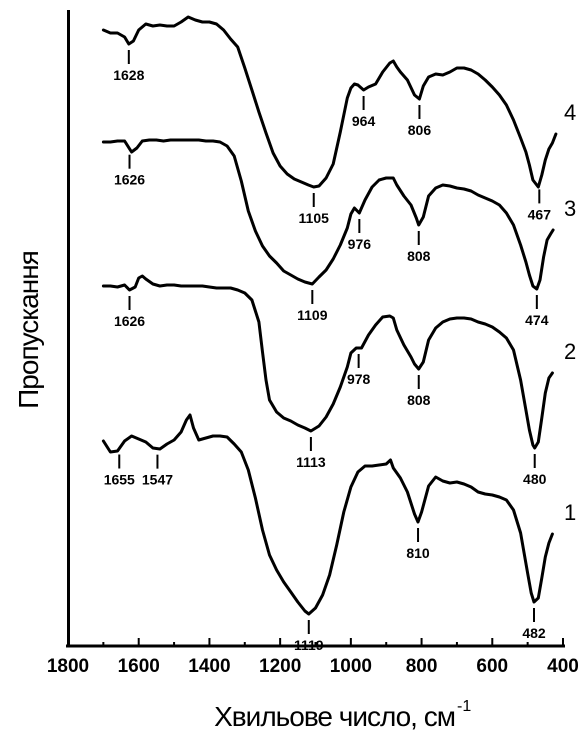 This screenshot has height=736, width=581. What do you see at coordinates (313, 657) in the screenshot?
I see `x-axis: 1800 1600 1400 1200 1000 800 600 400` at bounding box center [313, 657].